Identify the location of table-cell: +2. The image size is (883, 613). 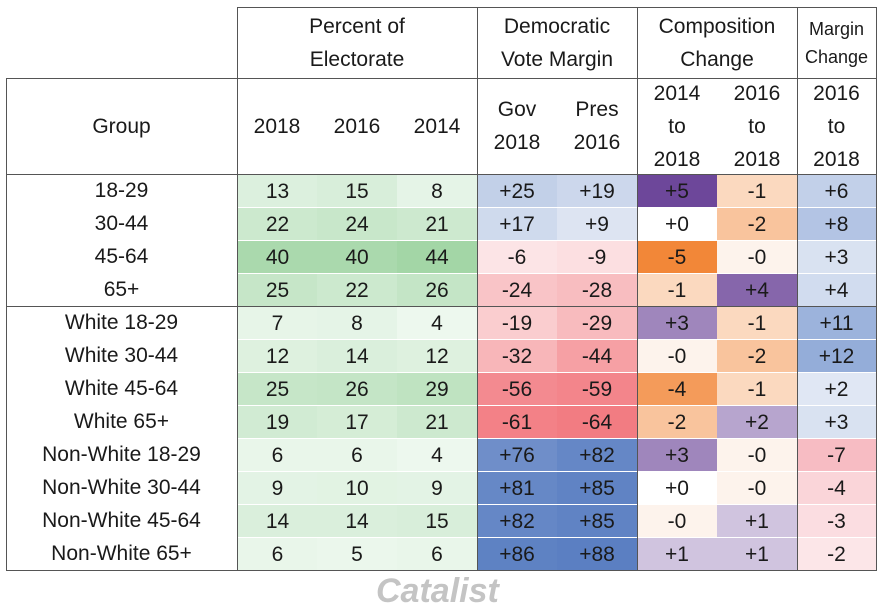
(836, 389).